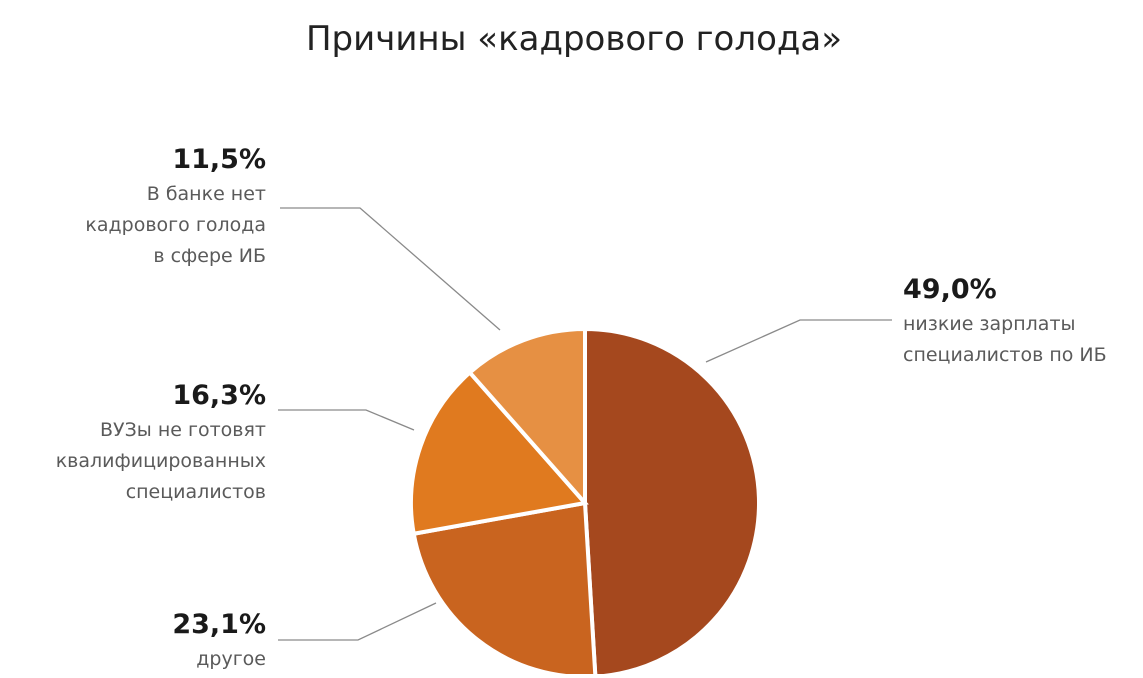 The width and height of the screenshot is (1143, 678). What do you see at coordinates (196, 492) in the screenshot?
I see `slice-category-label: специалистов` at bounding box center [196, 492].